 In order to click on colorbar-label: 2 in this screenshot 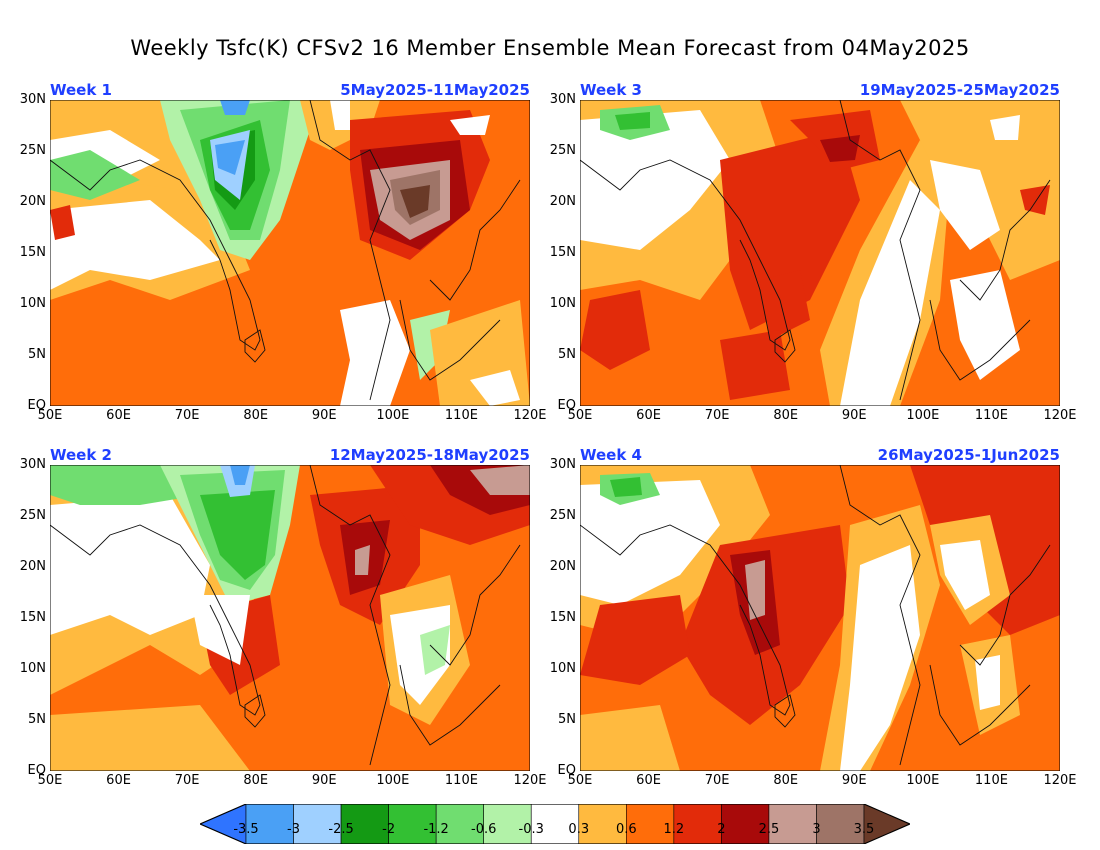, I will do `click(721, 829)`.